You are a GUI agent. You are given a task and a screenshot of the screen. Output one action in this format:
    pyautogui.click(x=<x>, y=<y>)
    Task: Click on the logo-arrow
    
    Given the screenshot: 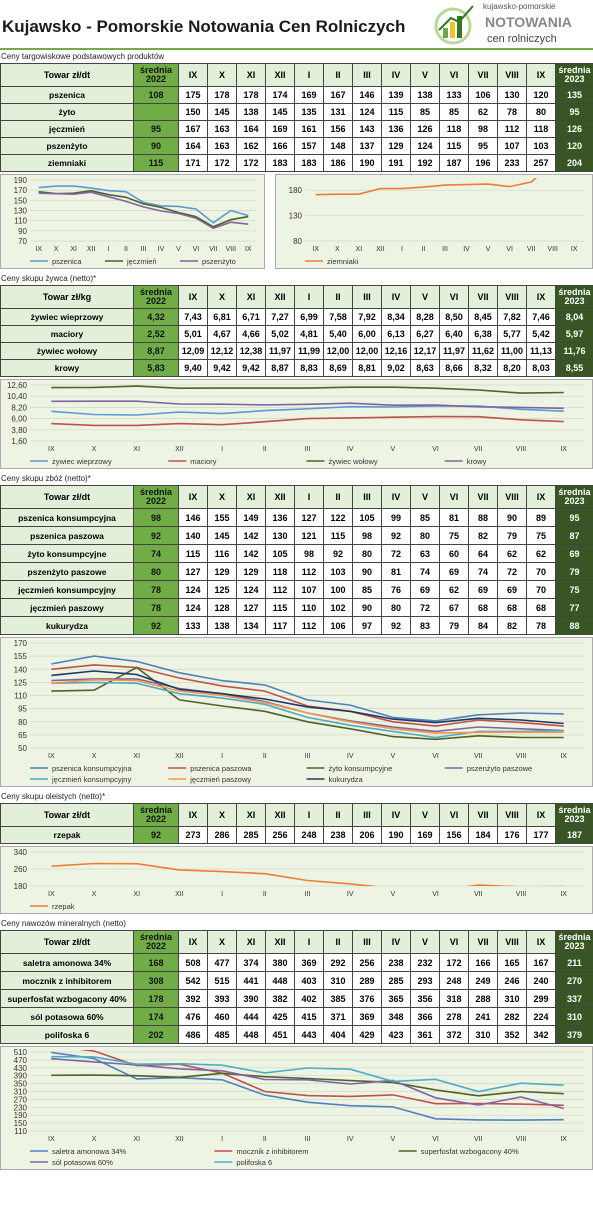 What is the action you would take?
    pyautogui.click(x=456, y=18)
    